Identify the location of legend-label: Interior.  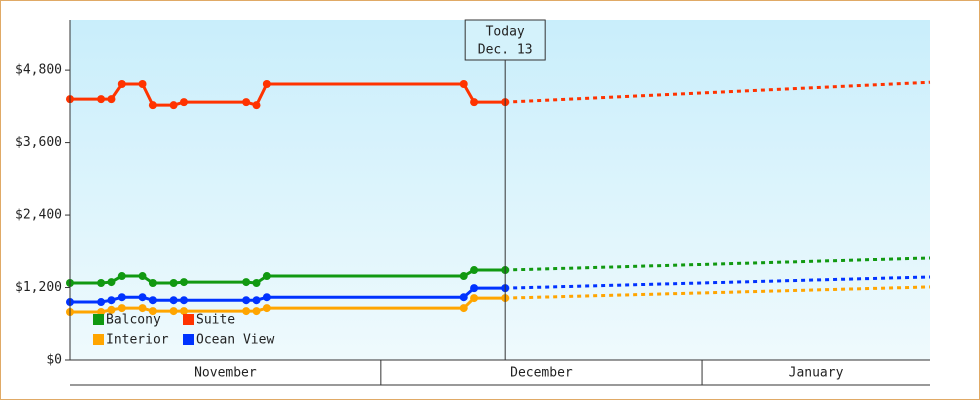
(137, 340).